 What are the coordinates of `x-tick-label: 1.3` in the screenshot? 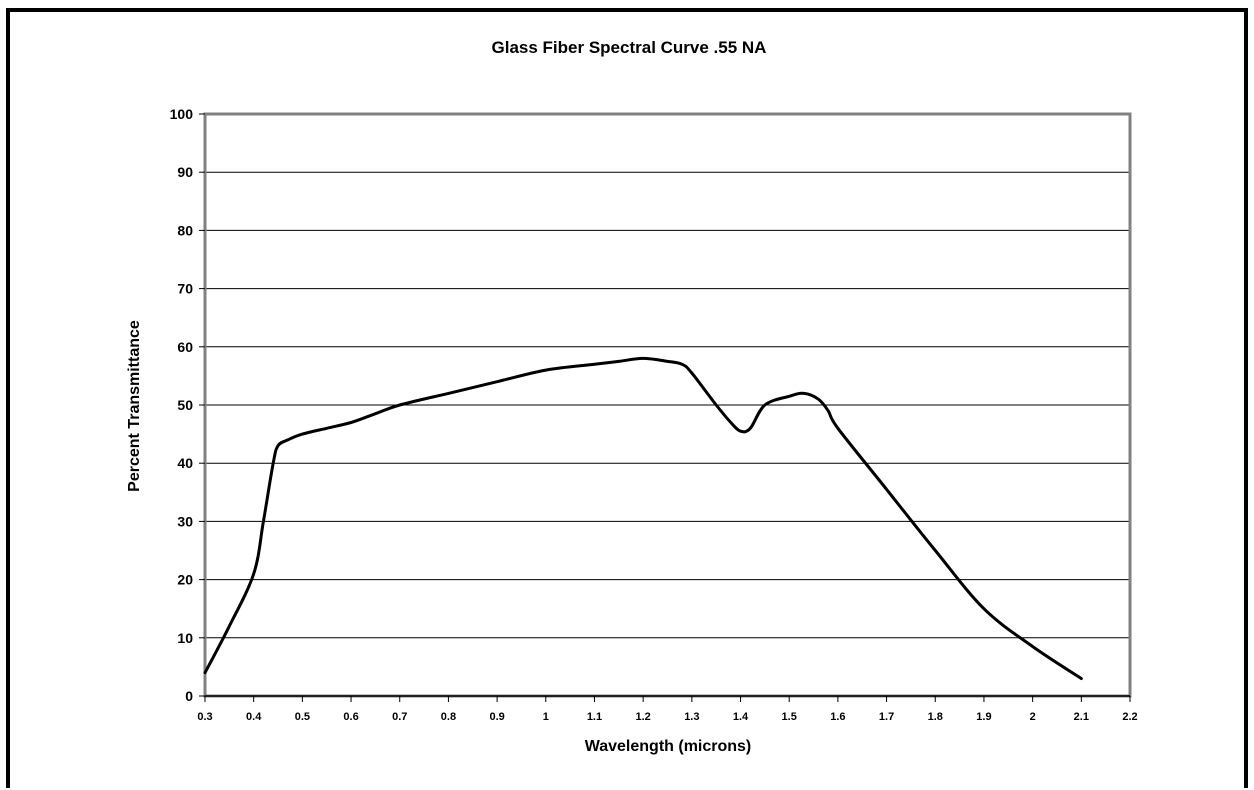 It's located at (691, 717).